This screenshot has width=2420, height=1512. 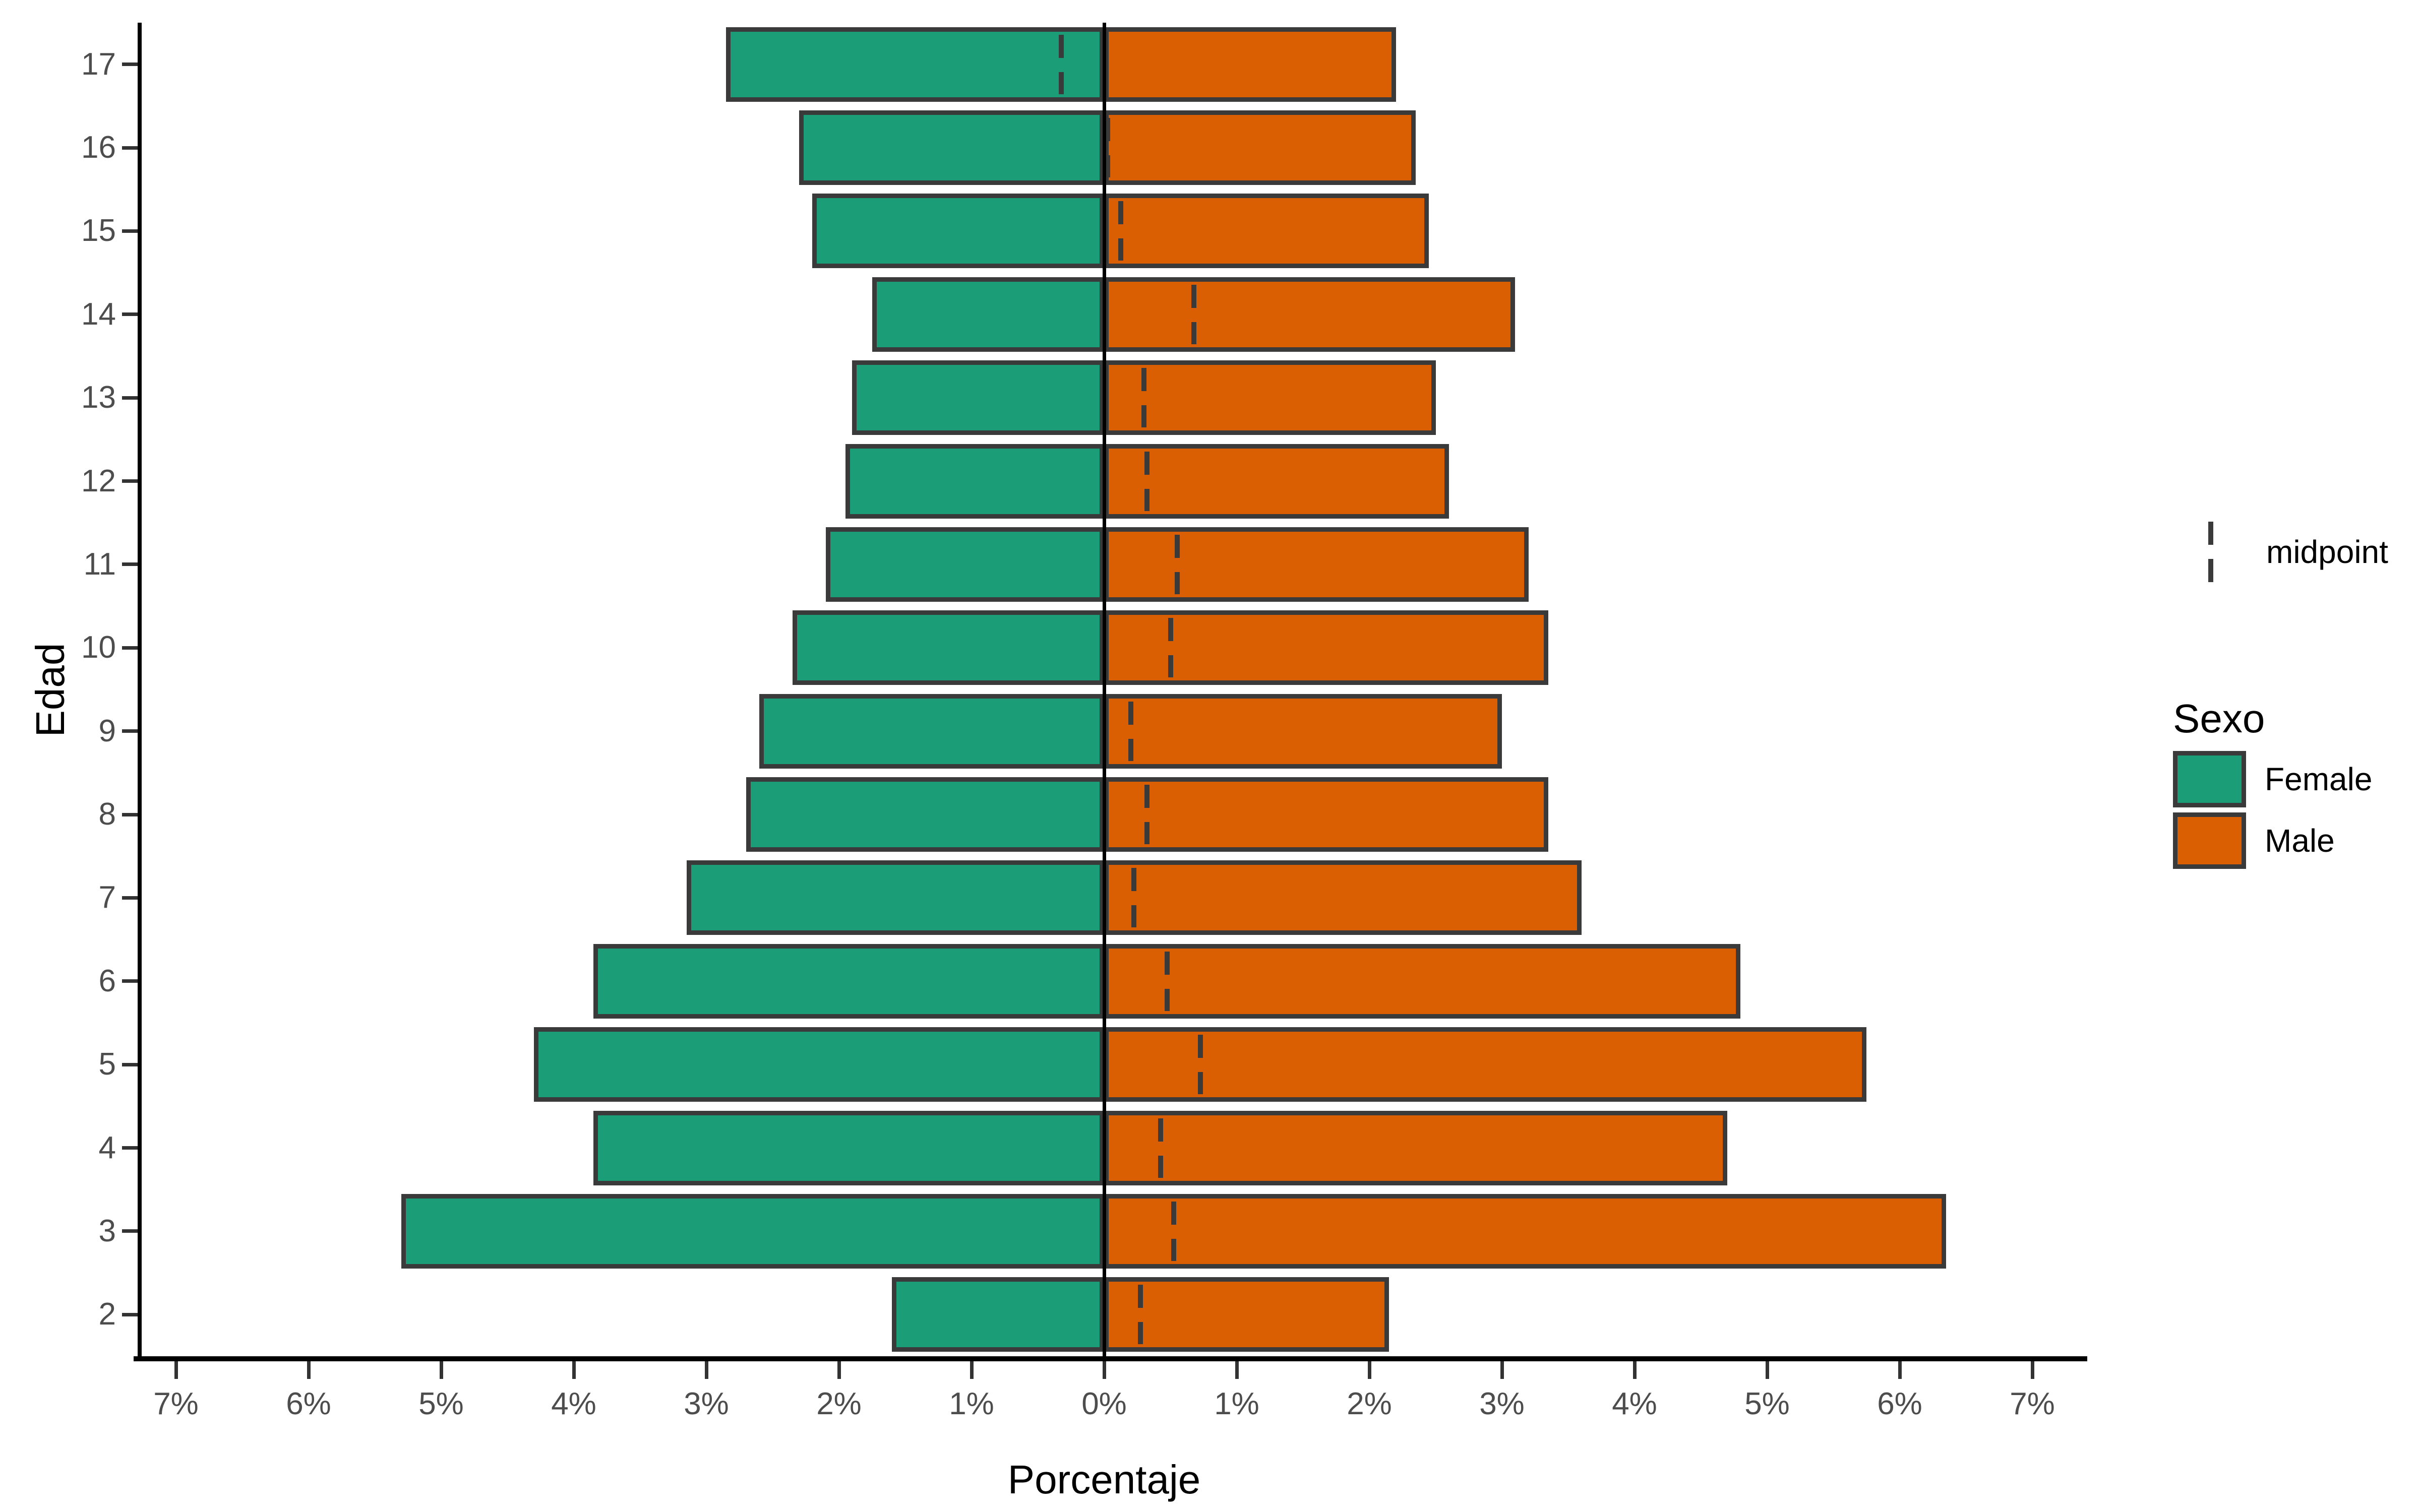 I want to click on x-tick-6%-right, so click(x=1900, y=1370).